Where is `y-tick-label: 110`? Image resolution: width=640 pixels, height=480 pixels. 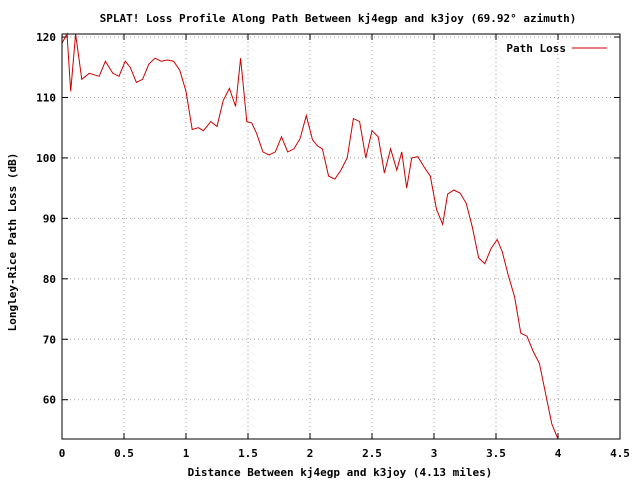 y-tick-label: 110 is located at coordinates (46, 97).